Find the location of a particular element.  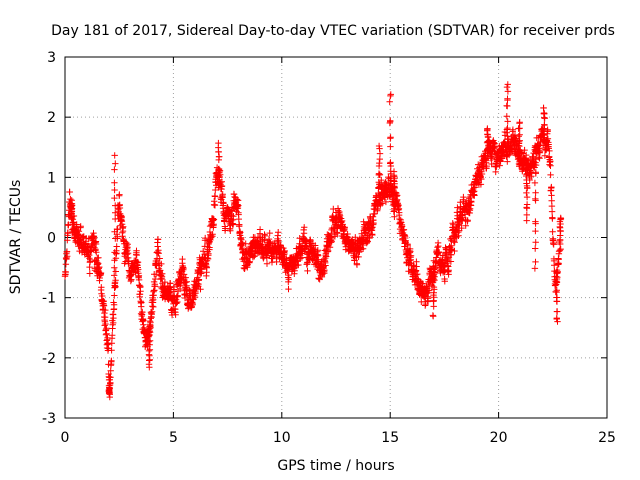

y-axis-label: SDTVAR / TECUs is located at coordinates (16, 237).